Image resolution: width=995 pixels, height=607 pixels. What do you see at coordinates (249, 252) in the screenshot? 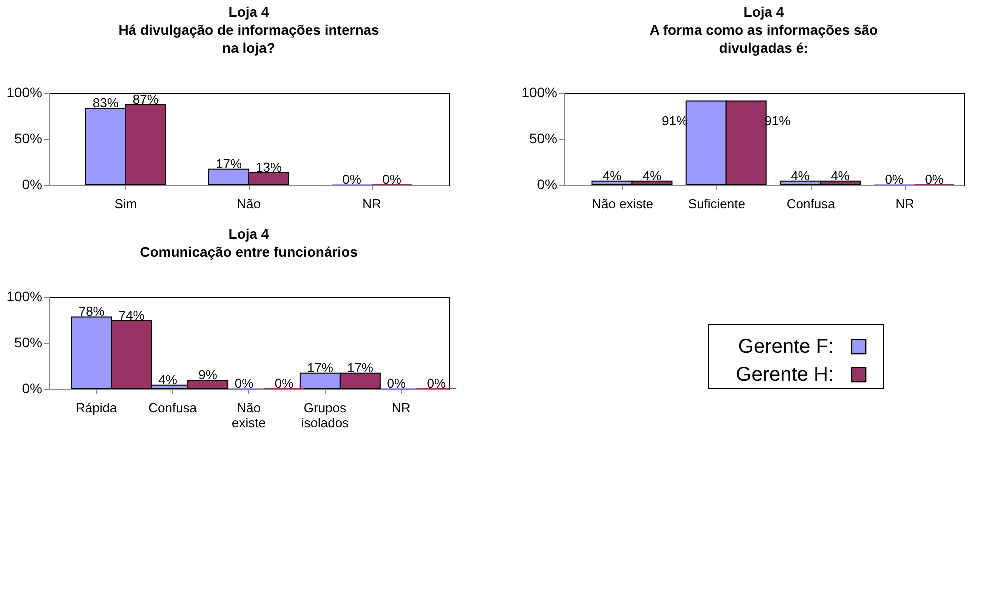
I see `chart-subtitle: Comunicação entre funcionários` at bounding box center [249, 252].